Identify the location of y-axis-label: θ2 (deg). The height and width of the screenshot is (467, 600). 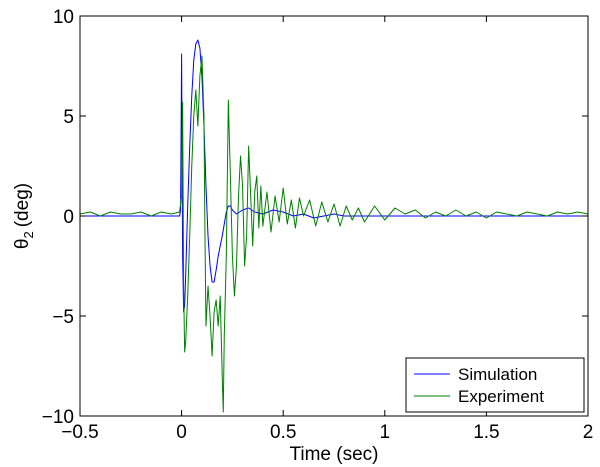
(24, 216).